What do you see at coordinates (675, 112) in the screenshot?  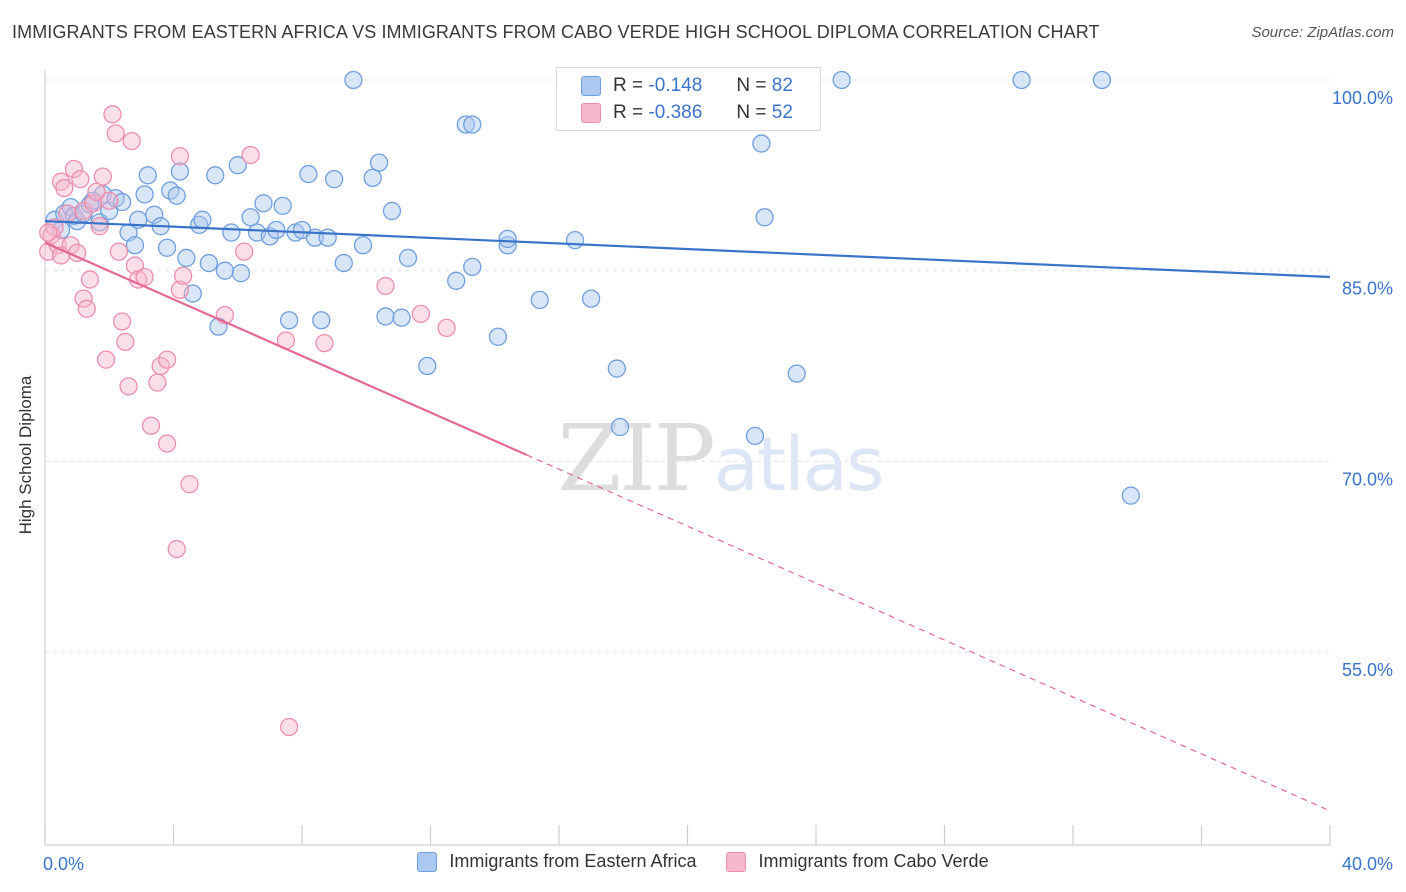 I see `r-value: -0.386` at bounding box center [675, 112].